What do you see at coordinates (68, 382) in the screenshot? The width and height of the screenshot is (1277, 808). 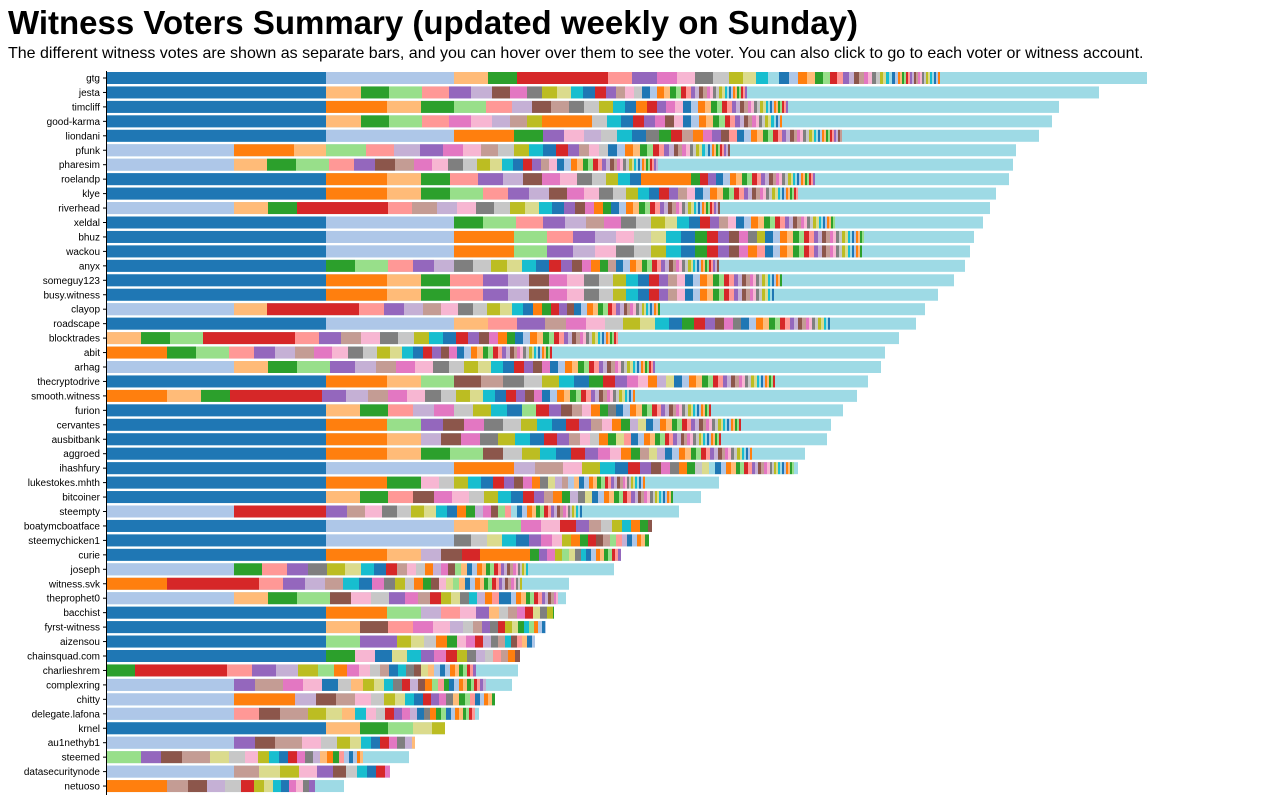 I see `witness-label: thecryptodrive` at bounding box center [68, 382].